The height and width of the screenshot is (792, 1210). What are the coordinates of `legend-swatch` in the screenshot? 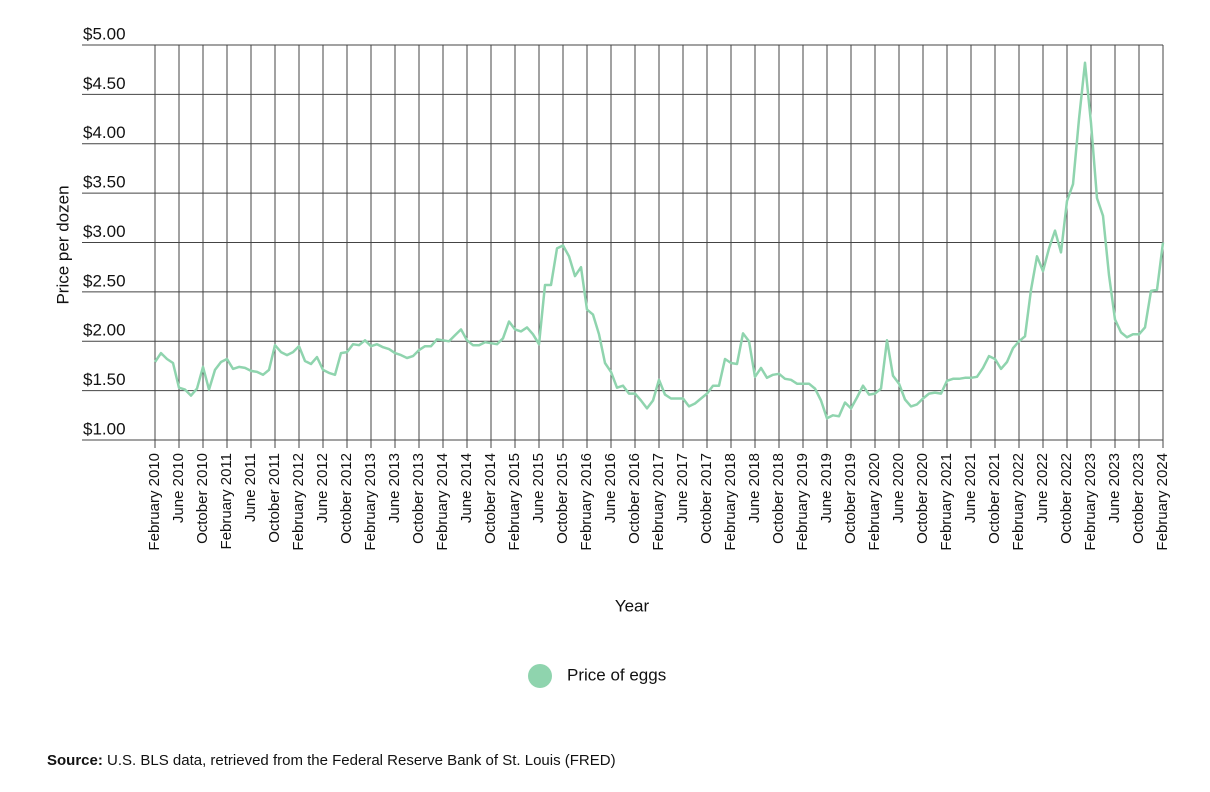 It's located at (540, 676).